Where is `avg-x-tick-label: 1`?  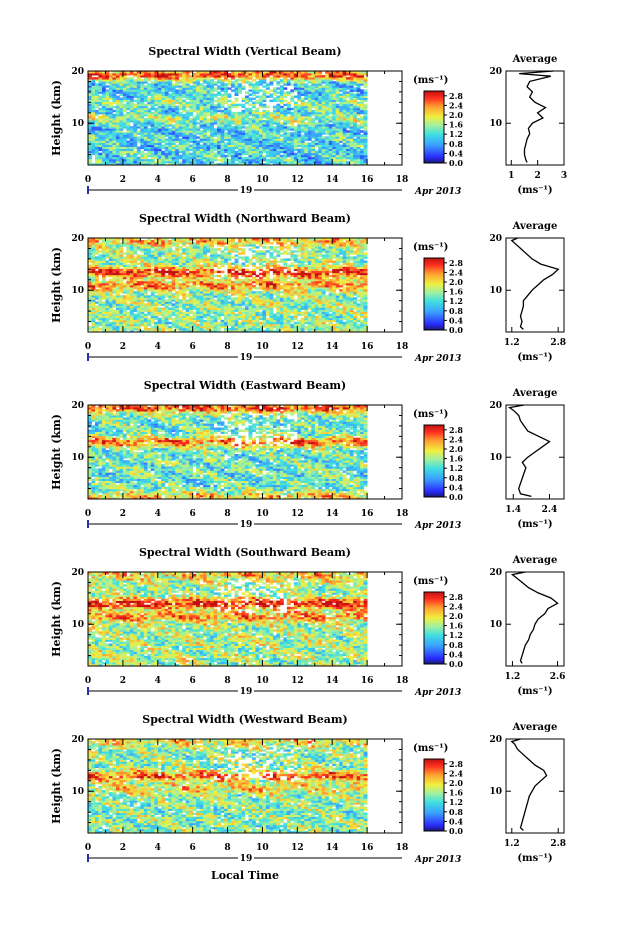 avg-x-tick-label: 1 is located at coordinates (511, 176).